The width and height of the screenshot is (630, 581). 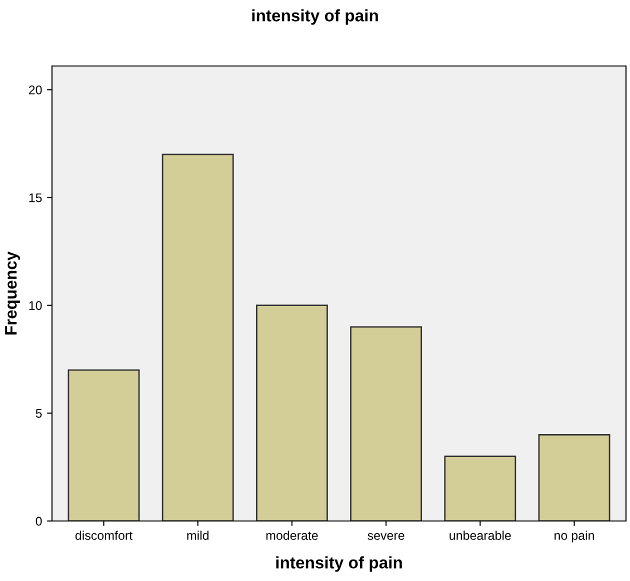 I want to click on y-tick-label: 10, so click(x=35, y=305).